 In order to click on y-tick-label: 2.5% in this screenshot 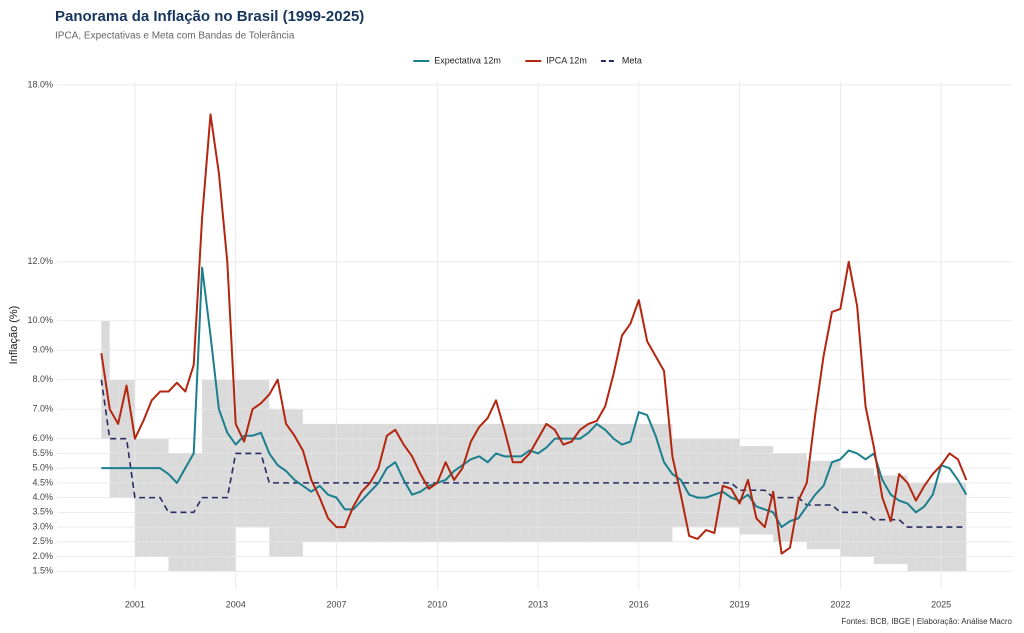, I will do `click(42, 541)`.